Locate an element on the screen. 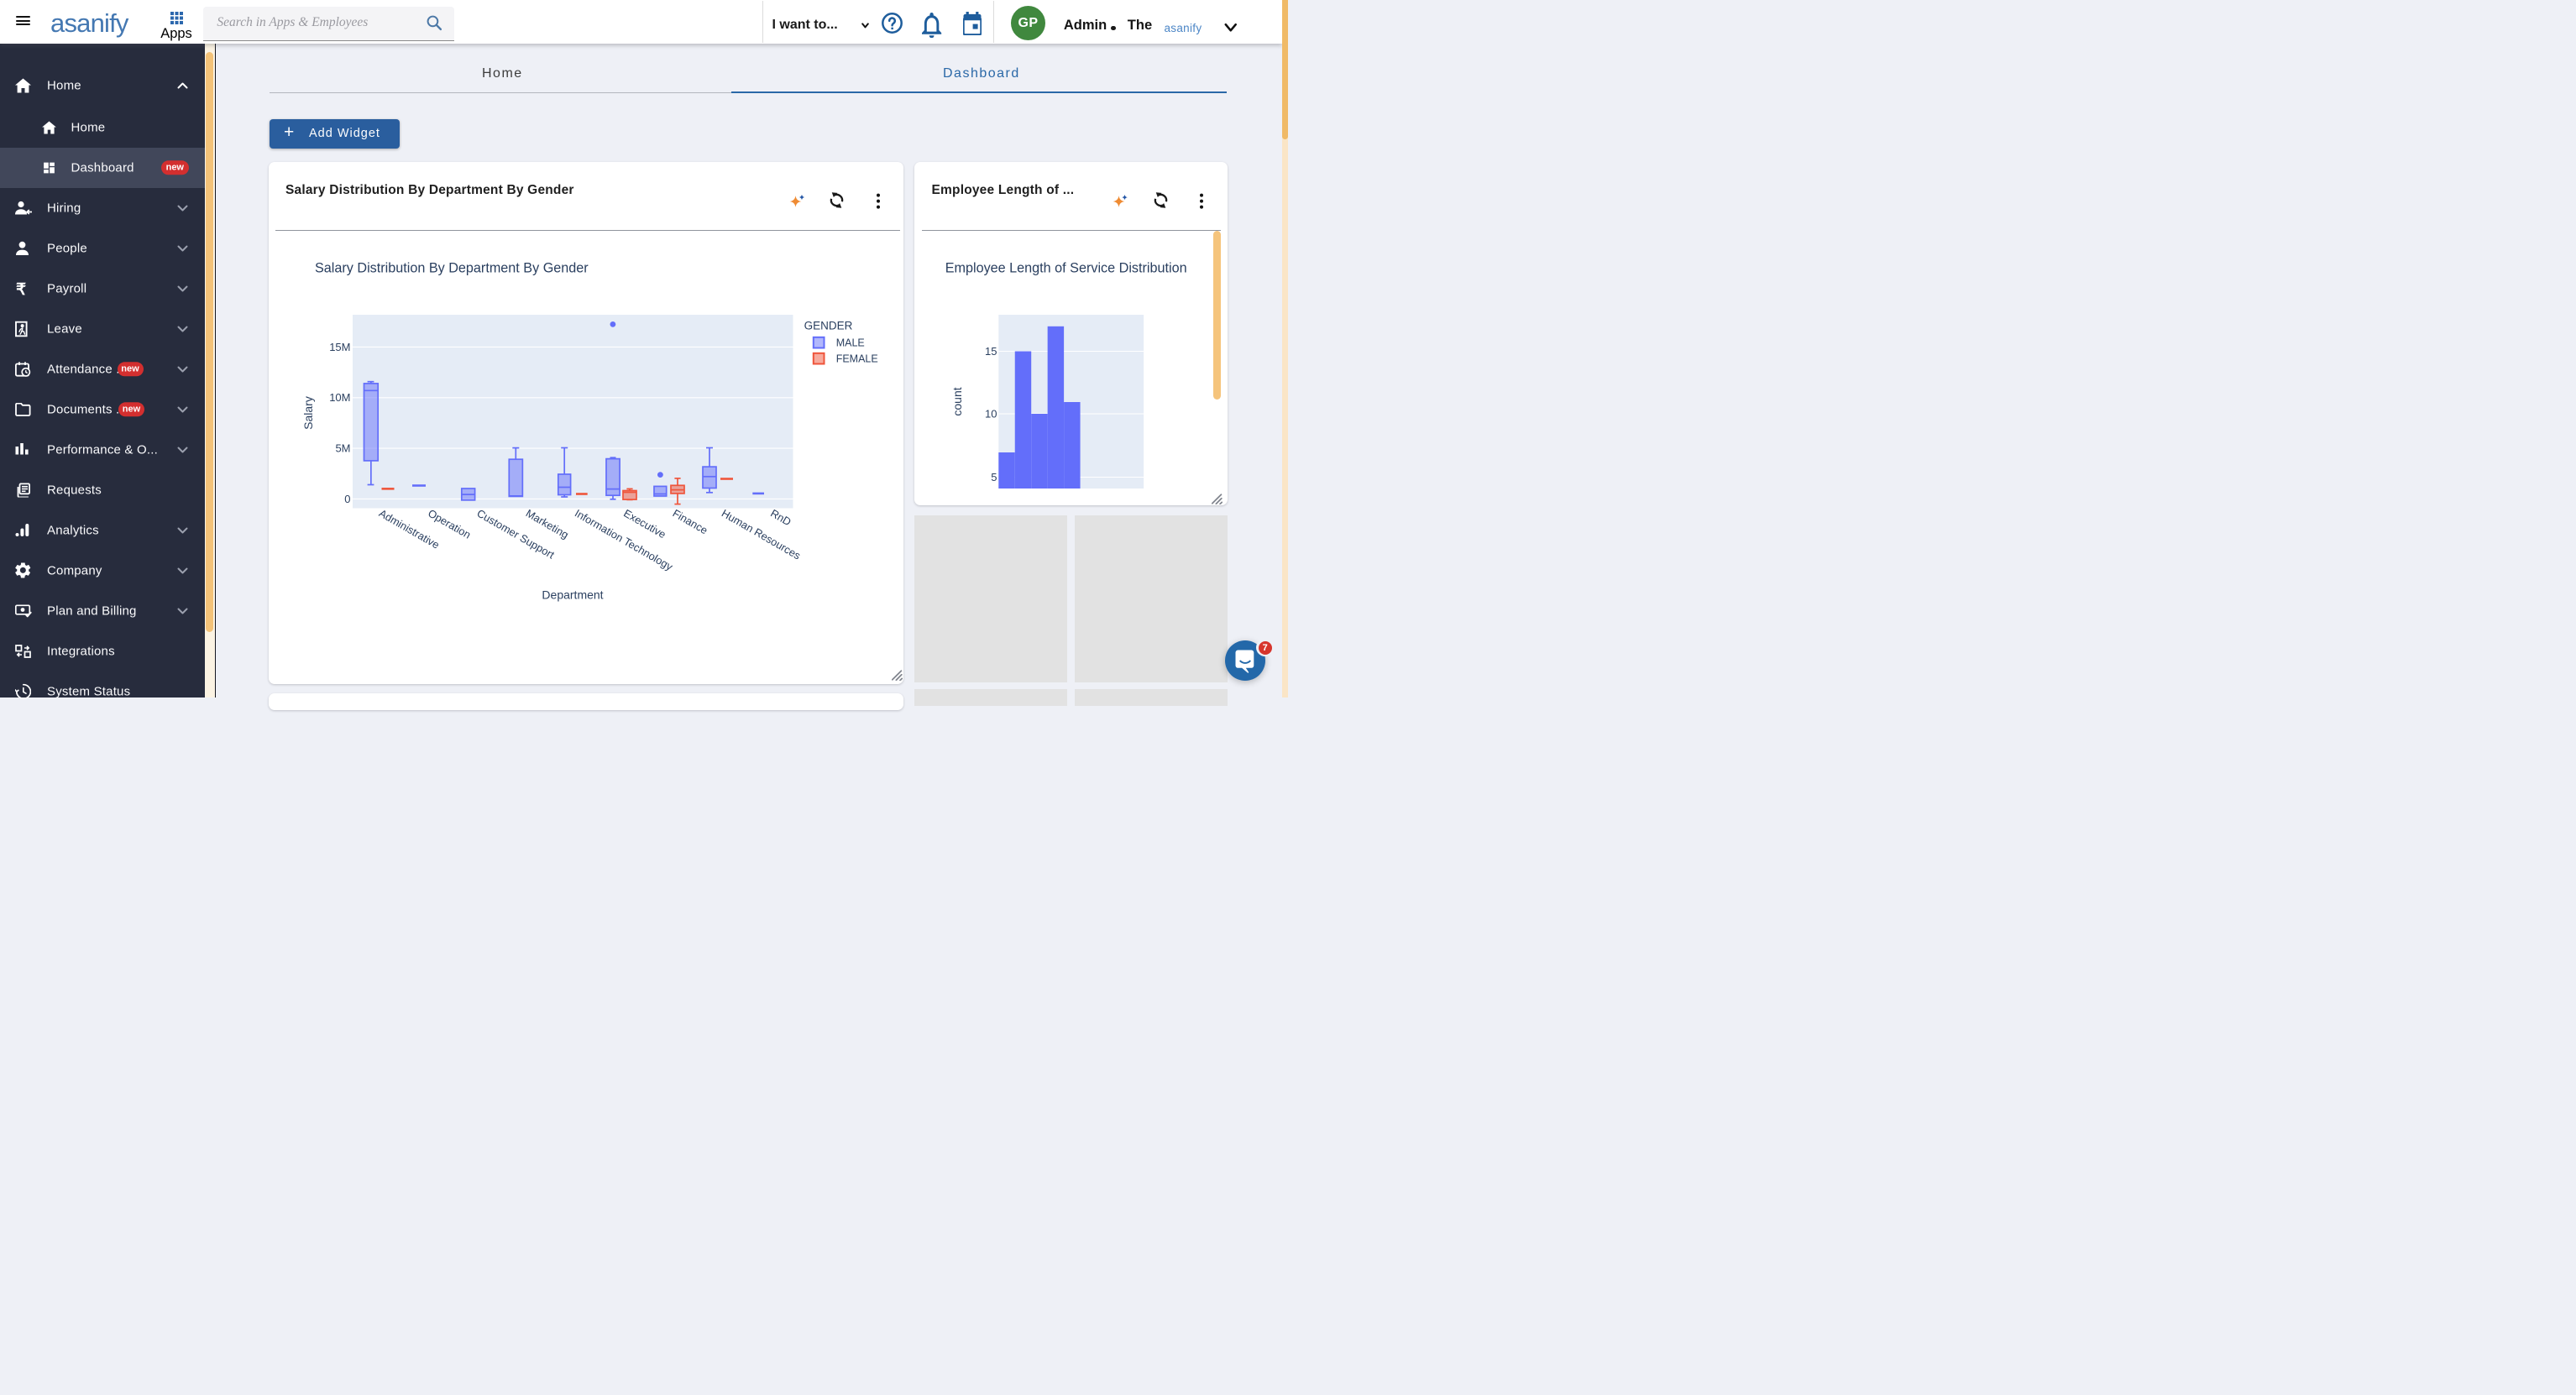  svg-text: GENDER is located at coordinates (828, 326).